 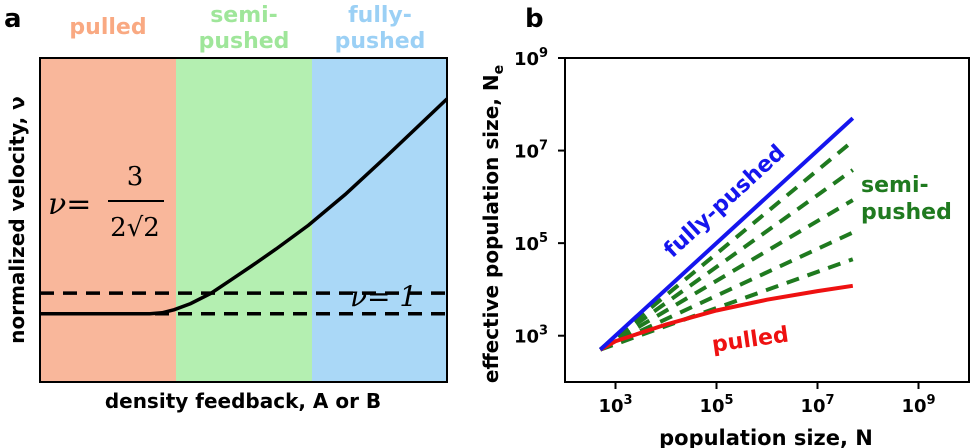 I want to click on region-label-semi-pushed: semi-pushed, so click(x=244, y=28).